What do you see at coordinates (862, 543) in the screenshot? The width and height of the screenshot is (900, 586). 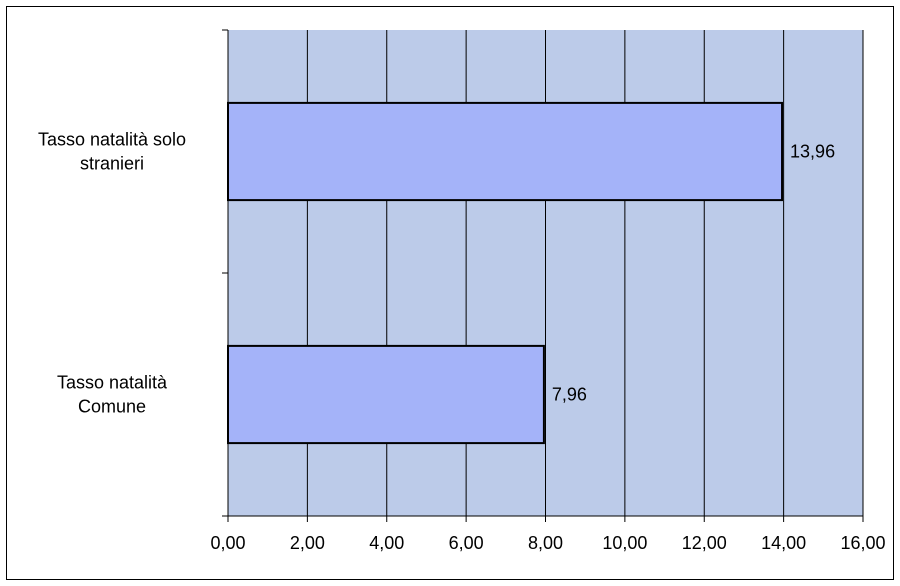 I see `x-tick-label: 16,00` at bounding box center [862, 543].